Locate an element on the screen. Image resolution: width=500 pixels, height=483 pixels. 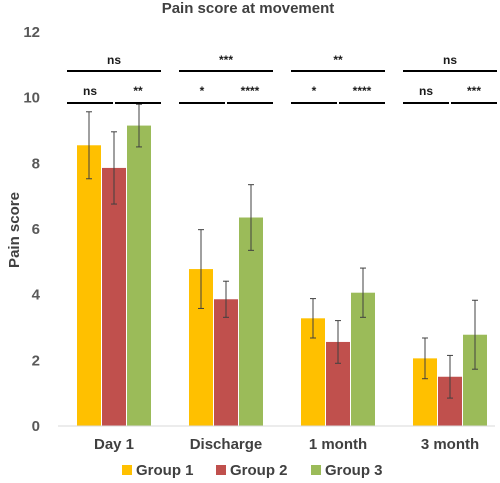
y-tick-label: 0 is located at coordinates (36, 426).